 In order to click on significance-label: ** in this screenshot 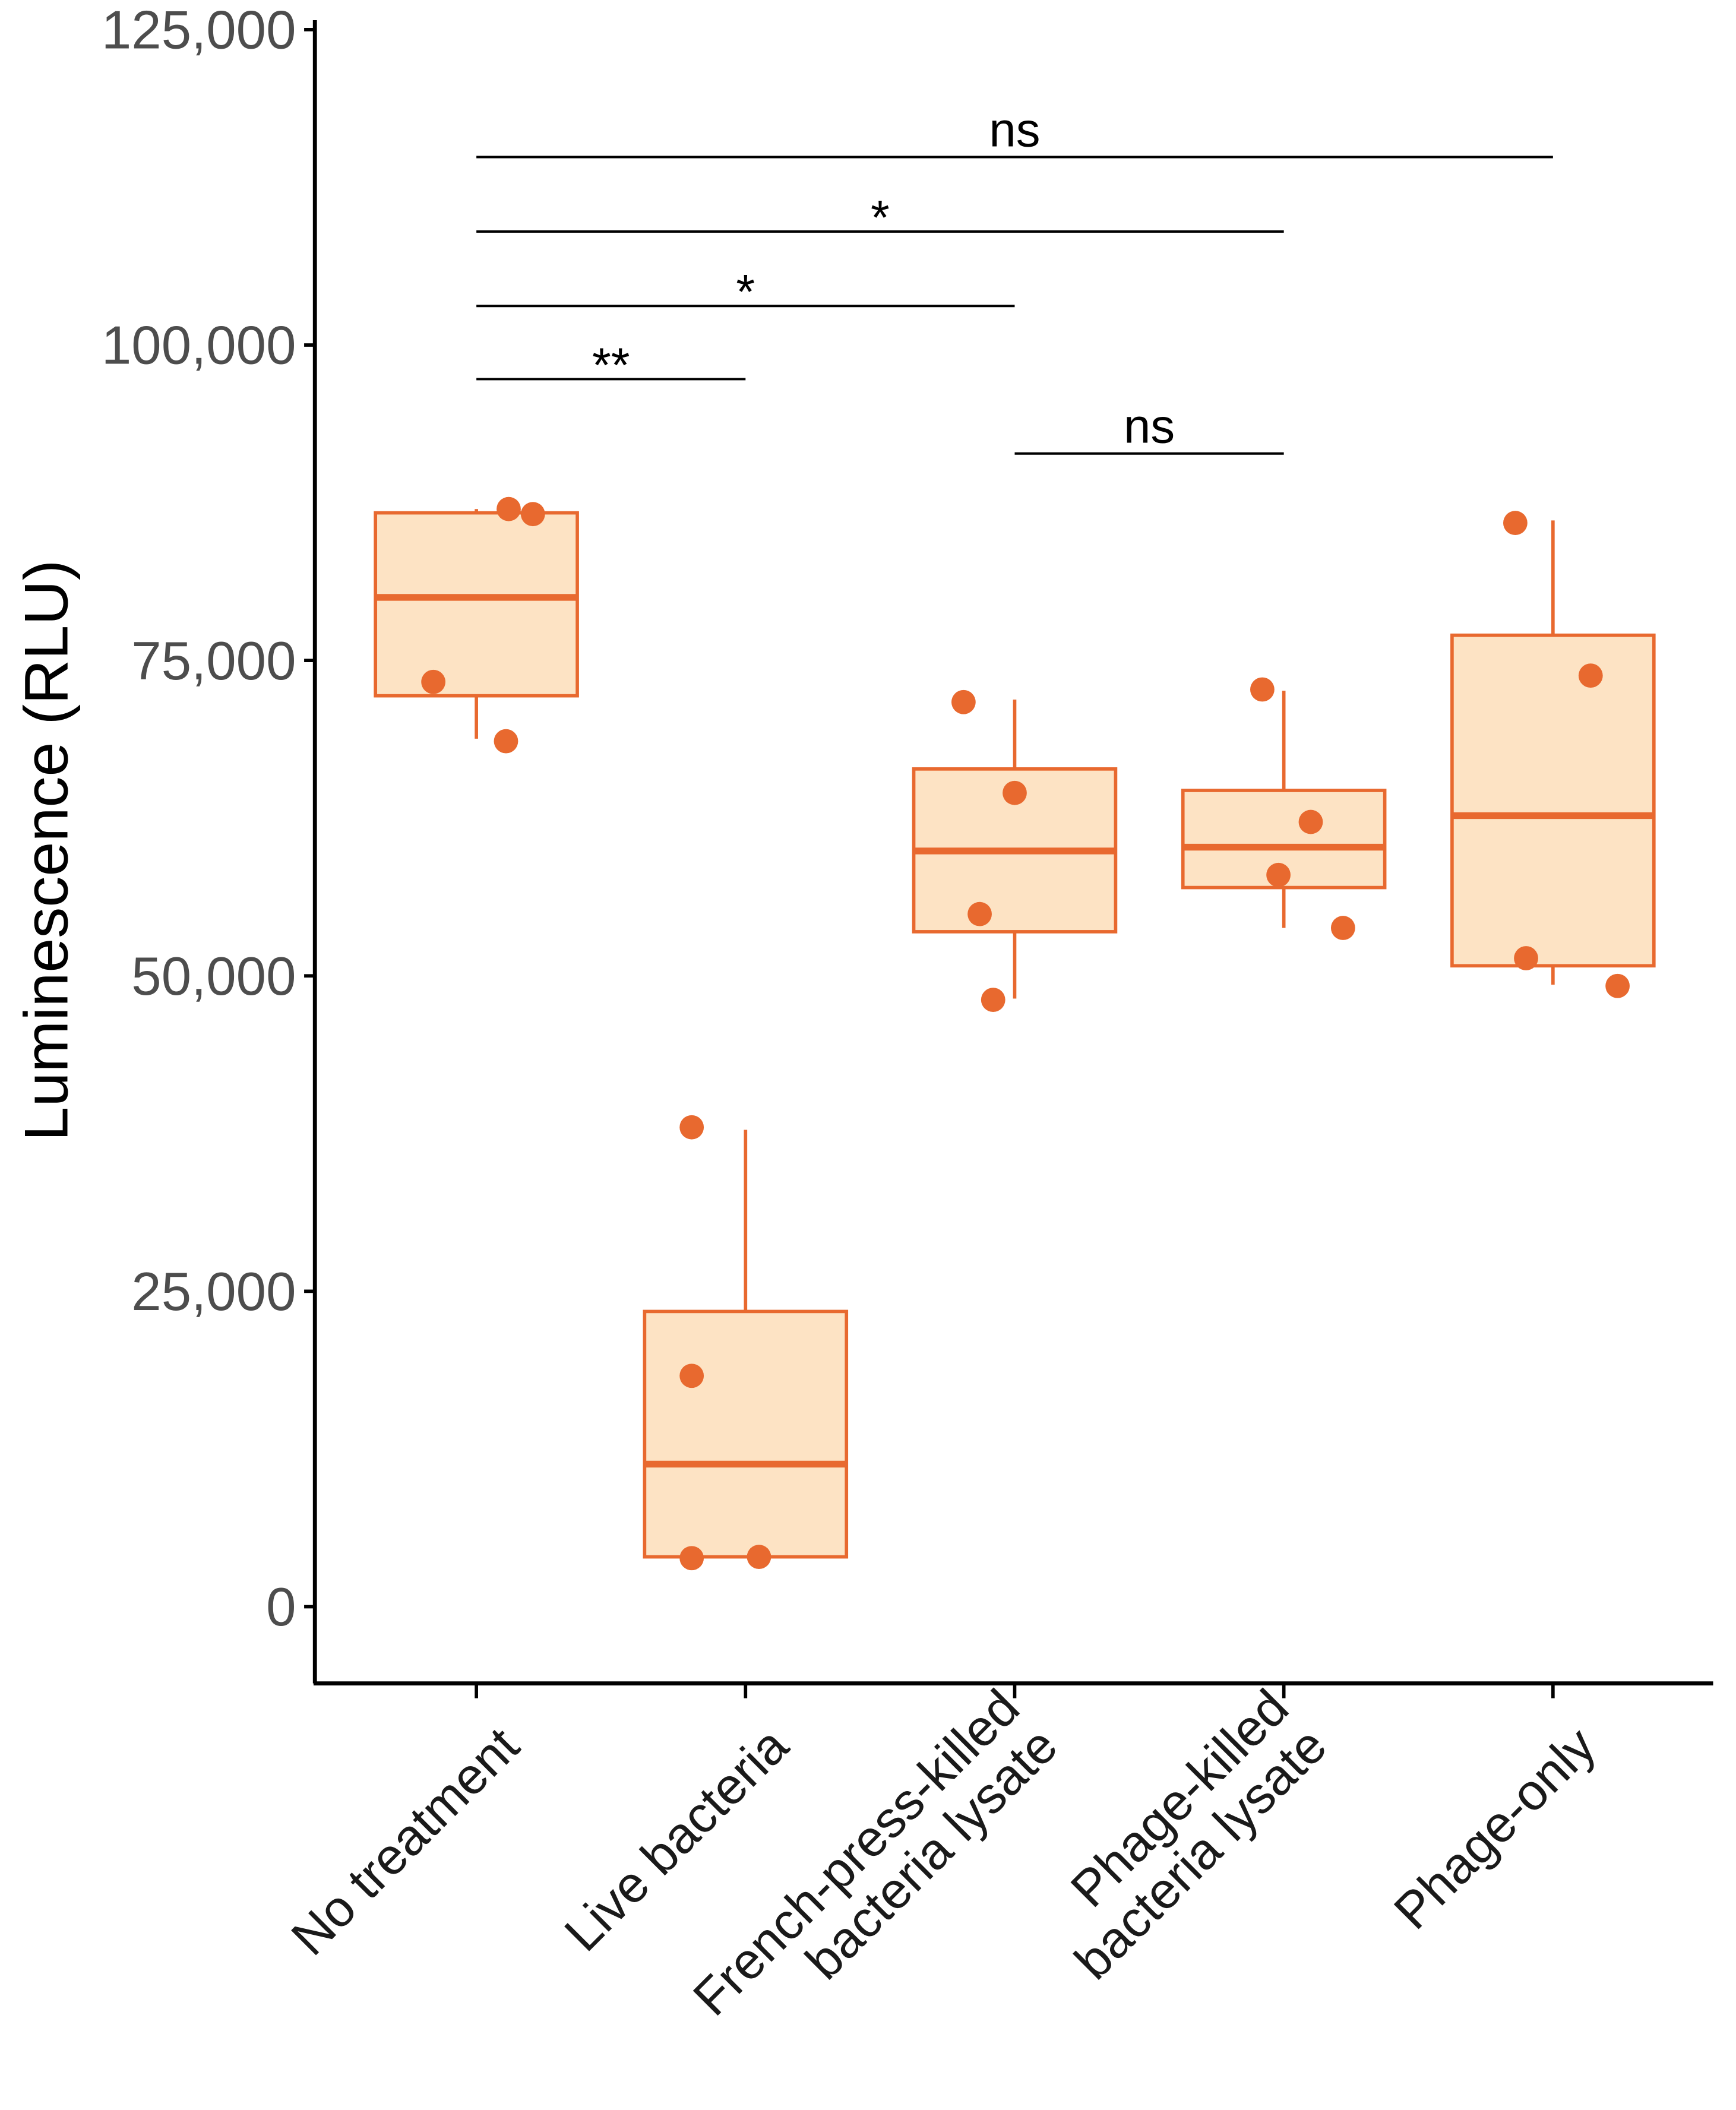, I will do `click(611, 366)`.